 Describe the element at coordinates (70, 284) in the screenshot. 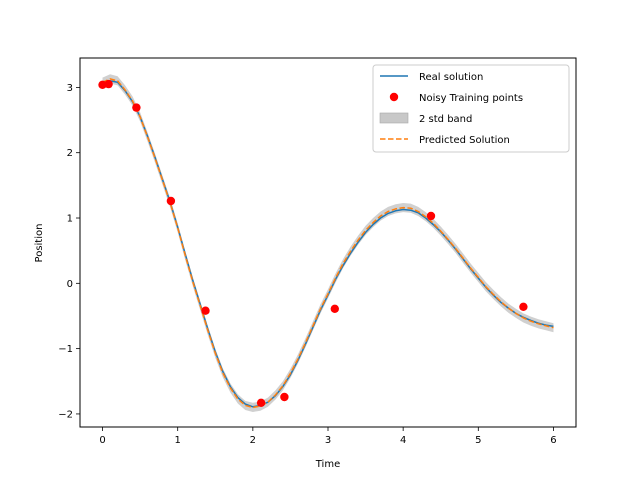

I see `y-tick-label: 0` at that location.